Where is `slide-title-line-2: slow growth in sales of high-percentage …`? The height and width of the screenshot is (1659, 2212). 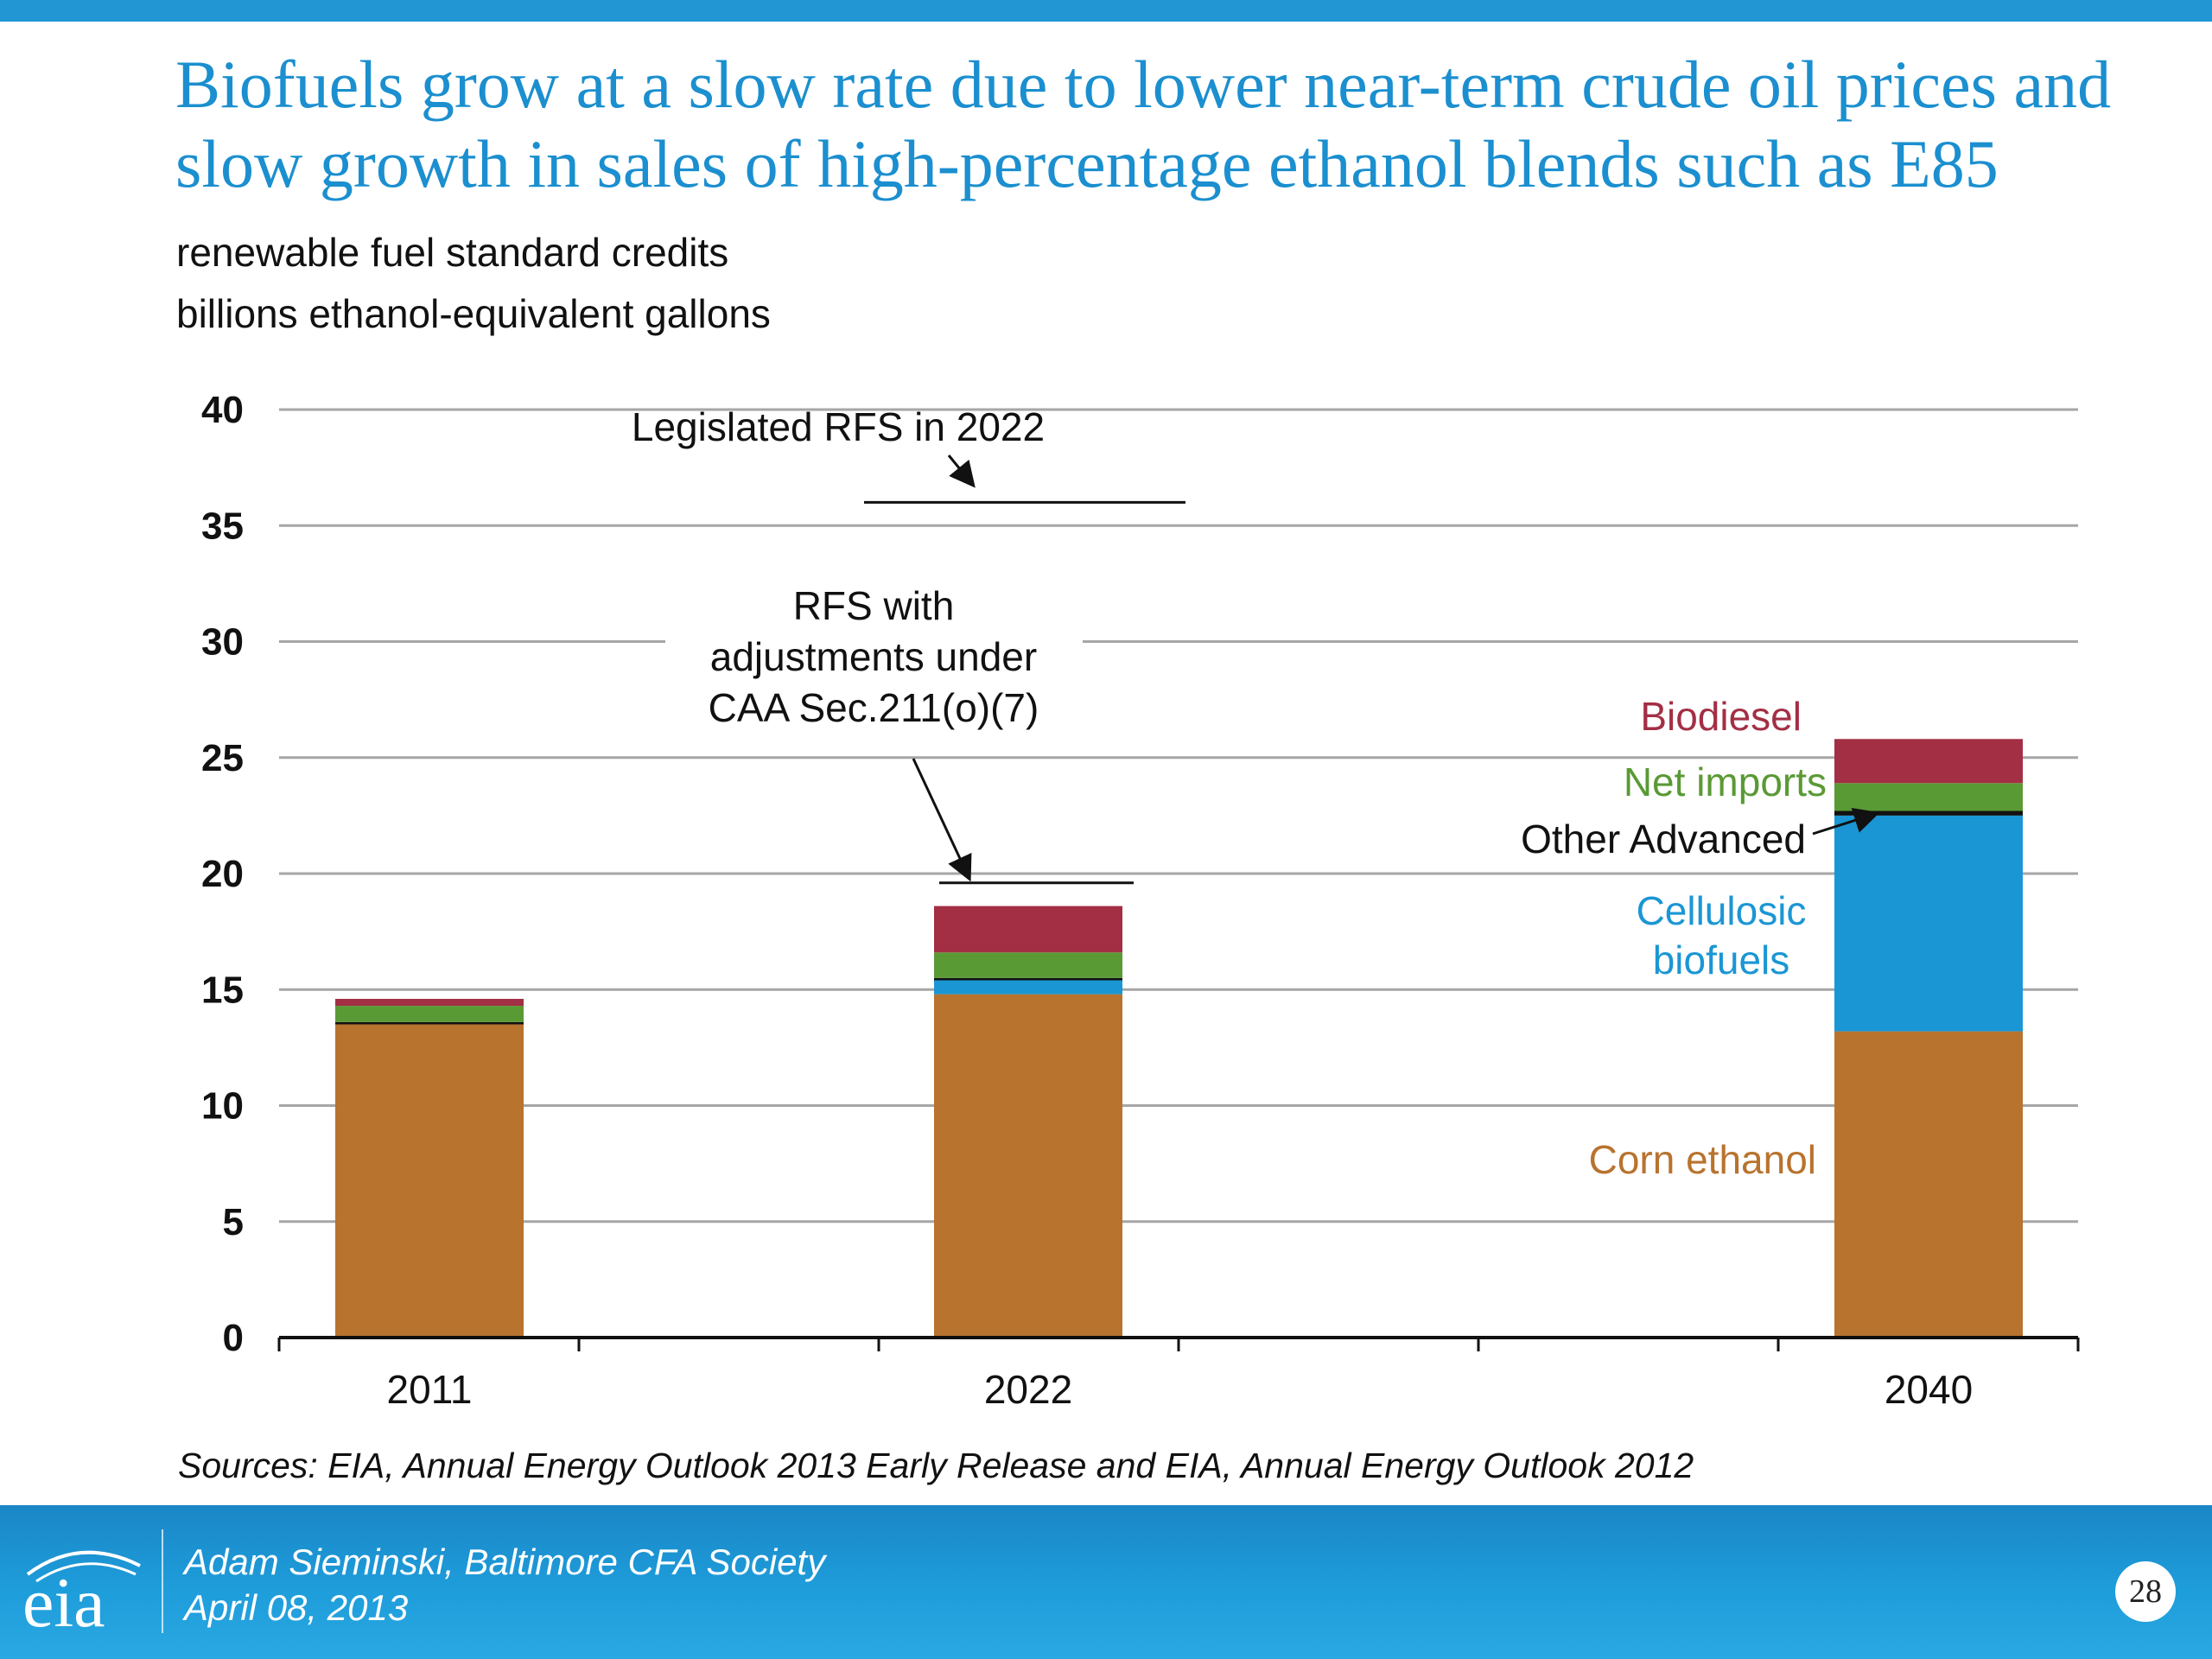 slide-title-line-2: slow growth in sales of high-percentage … is located at coordinates (1087, 163).